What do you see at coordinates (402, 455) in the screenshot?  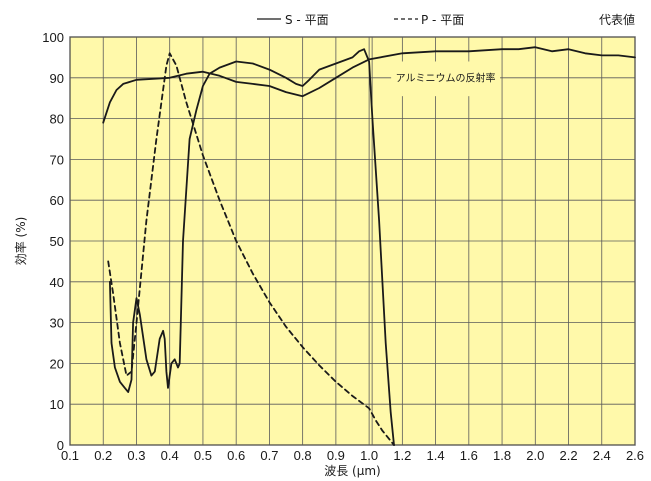 I see `x-tick-label: 1.2` at bounding box center [402, 455].